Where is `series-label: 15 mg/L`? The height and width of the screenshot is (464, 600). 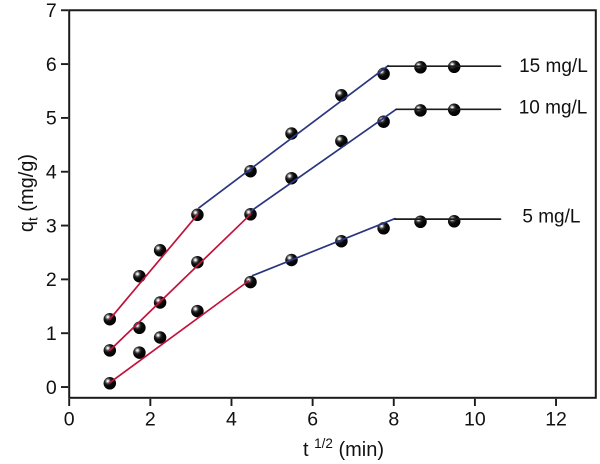 series-label: 15 mg/L is located at coordinates (553, 66).